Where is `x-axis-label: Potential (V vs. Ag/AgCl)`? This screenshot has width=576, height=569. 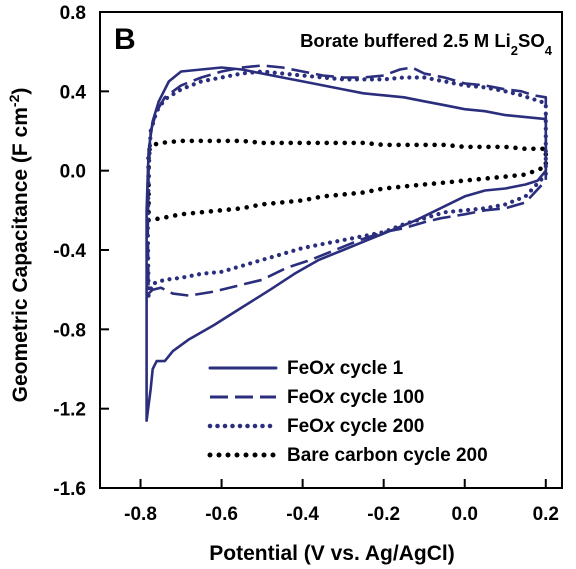 x-axis-label: Potential (V vs. Ag/AgCl) is located at coordinates (331, 553).